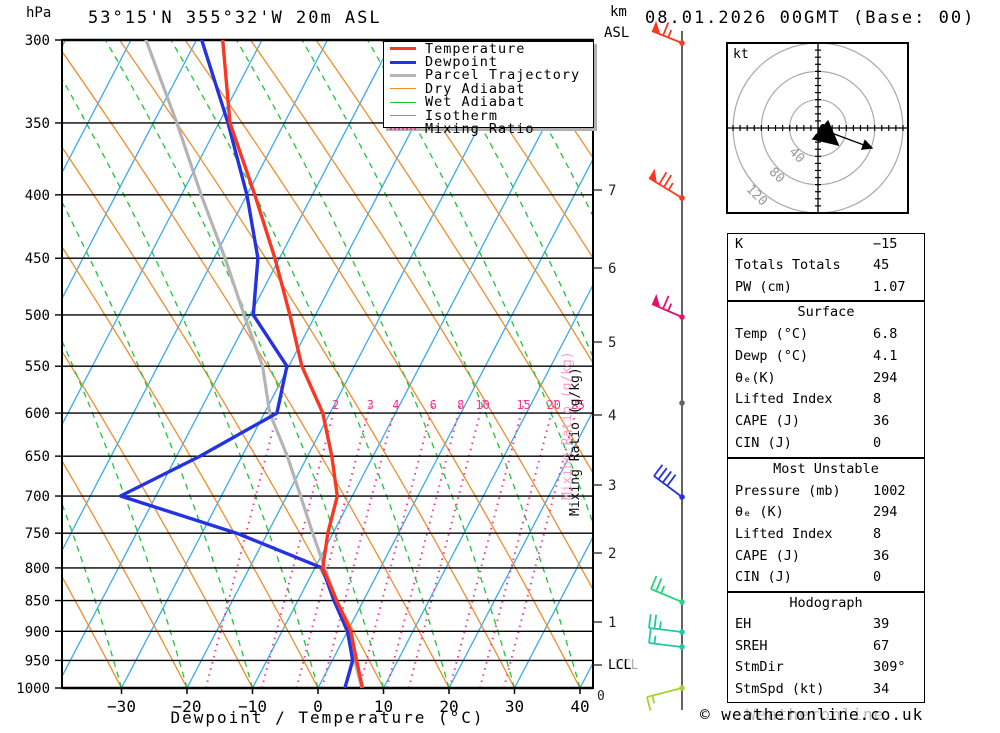 This screenshot has height=733, width=1000. Describe the element at coordinates (403, 62) in the screenshot. I see `legend-sample-dewpoint` at that location.